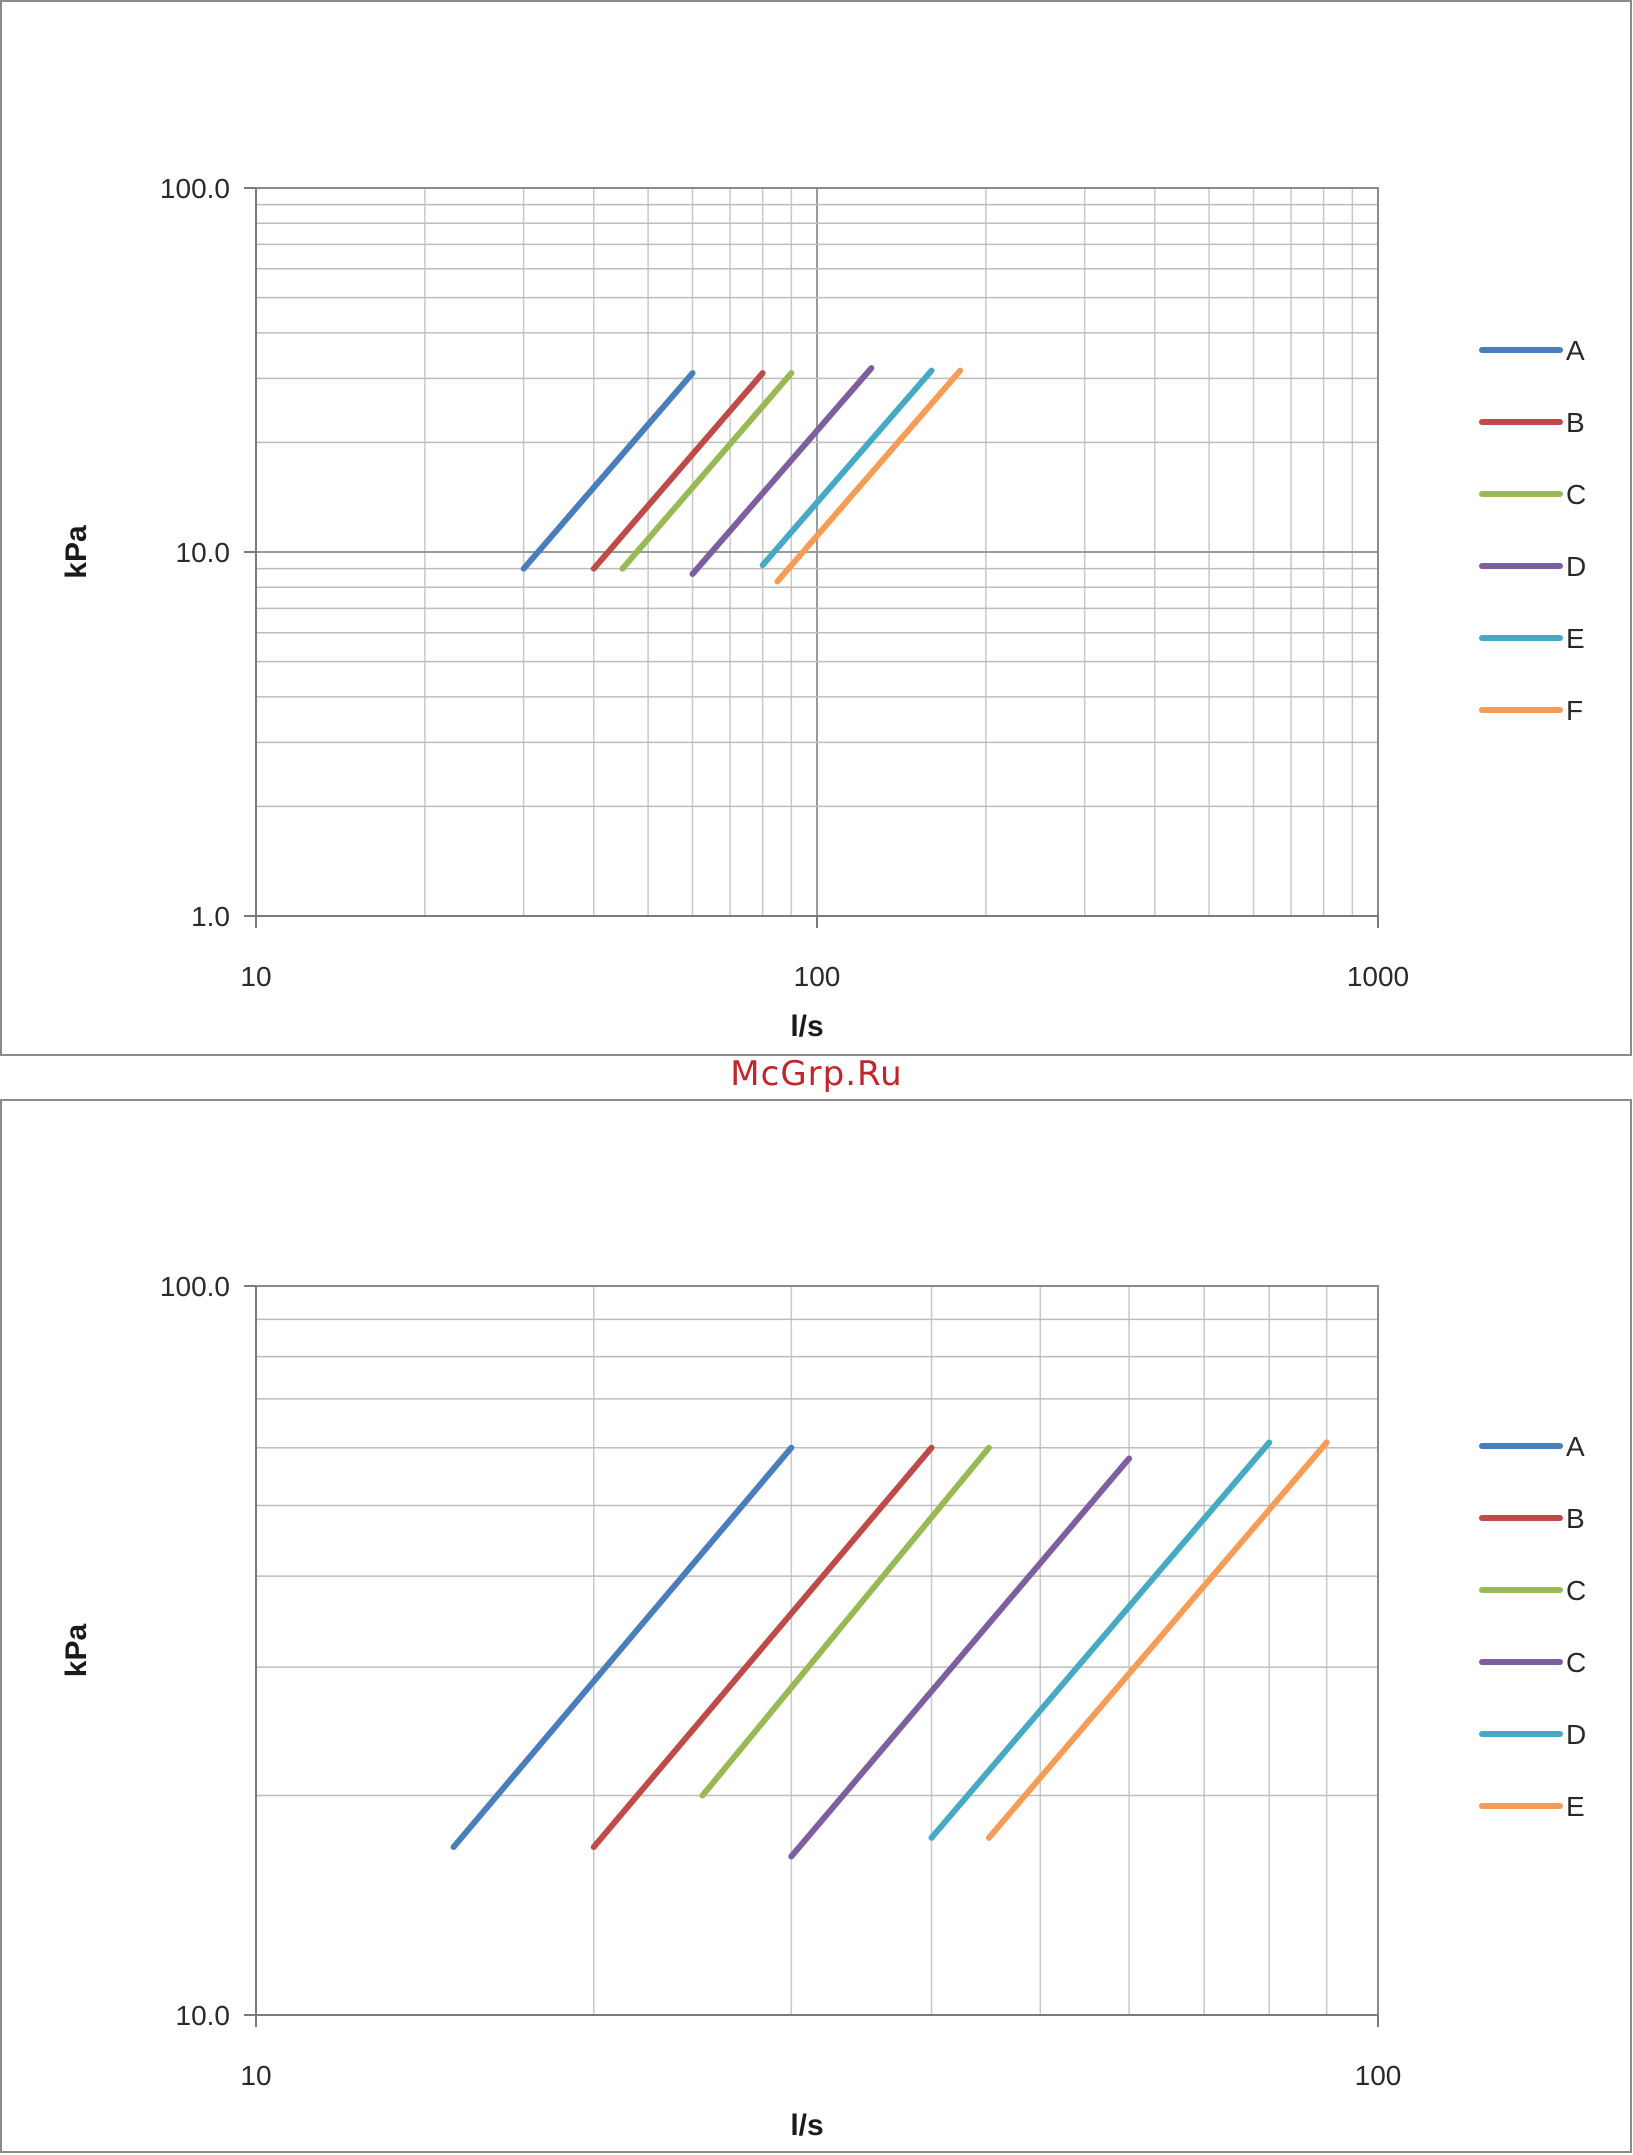 The image size is (1633, 2155). I want to click on y-tick-label: 1.0, so click(210, 916).